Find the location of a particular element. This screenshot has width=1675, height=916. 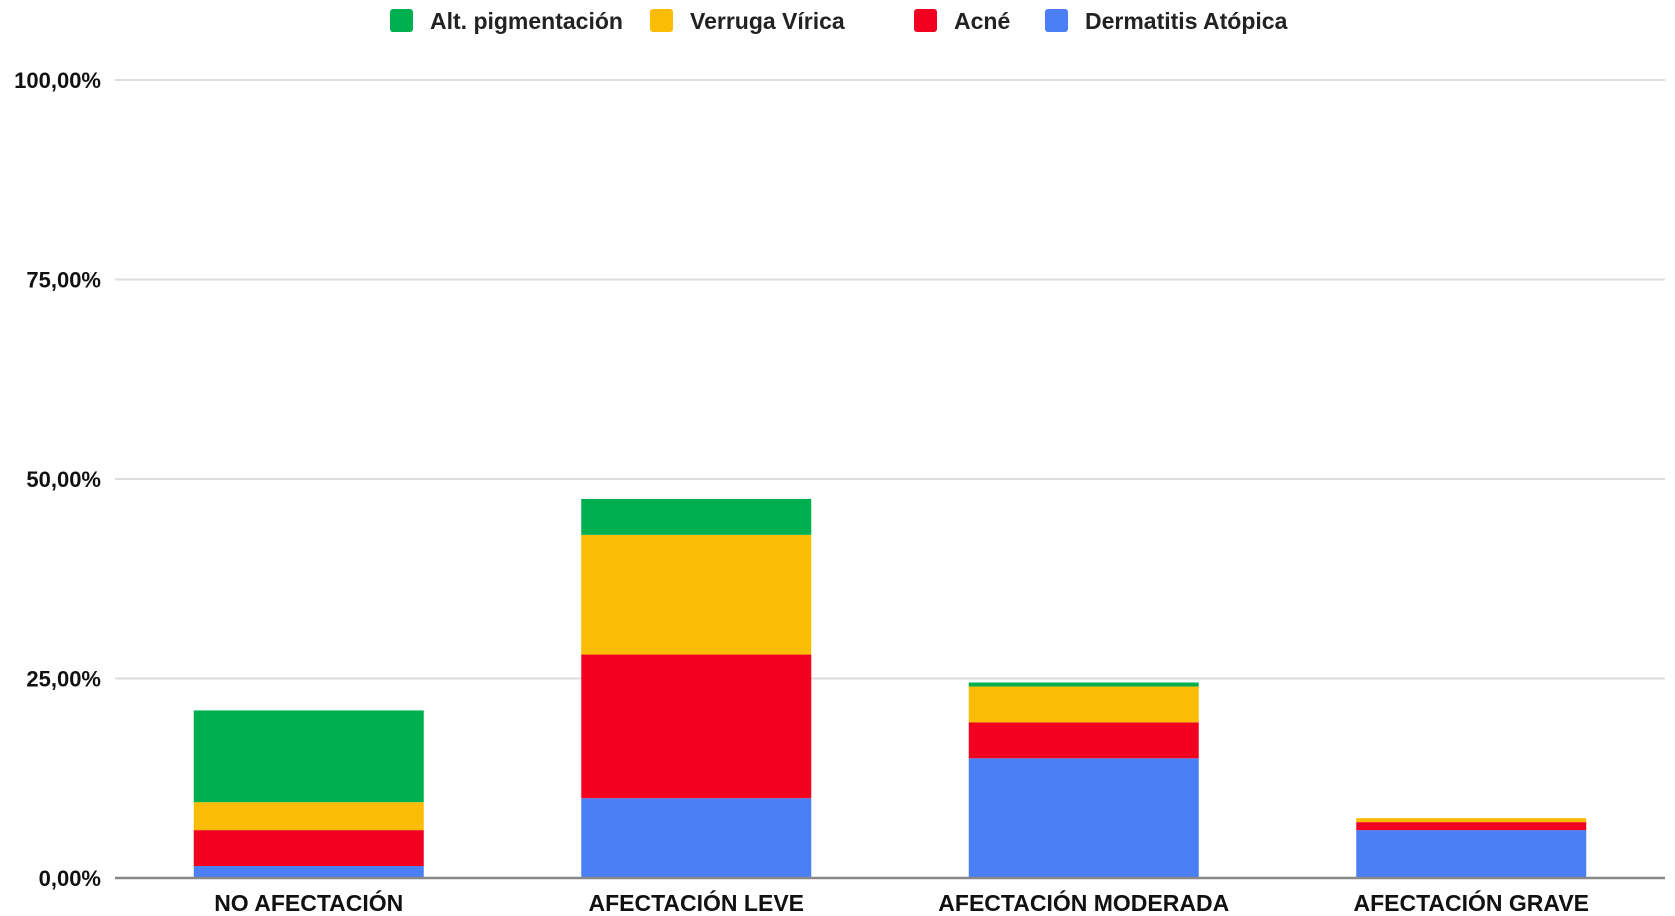

y-tick-label: 75,00% is located at coordinates (63, 280).